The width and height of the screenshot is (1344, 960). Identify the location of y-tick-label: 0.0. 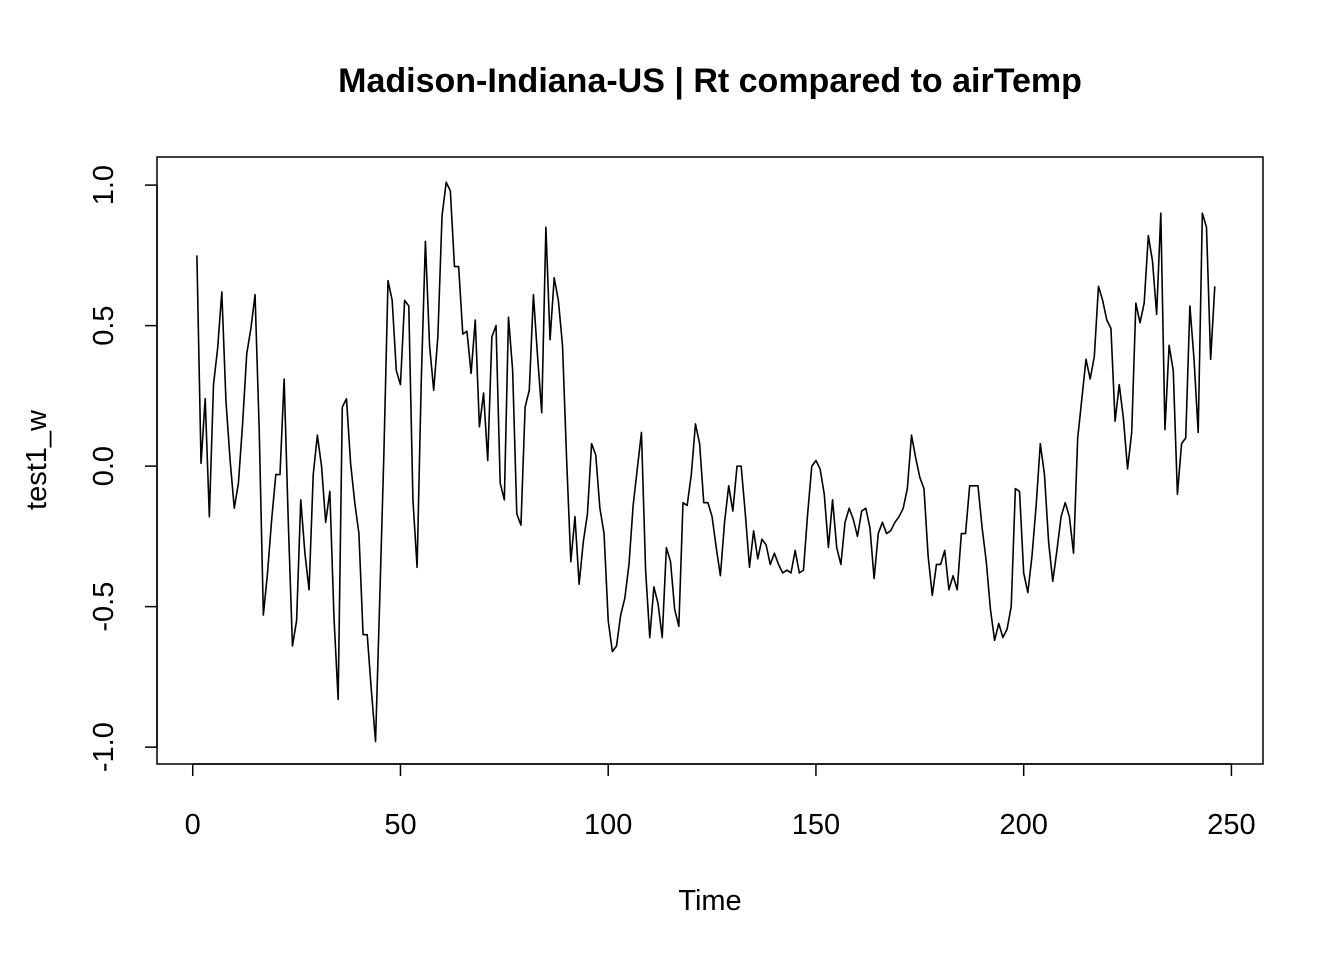
(104, 466).